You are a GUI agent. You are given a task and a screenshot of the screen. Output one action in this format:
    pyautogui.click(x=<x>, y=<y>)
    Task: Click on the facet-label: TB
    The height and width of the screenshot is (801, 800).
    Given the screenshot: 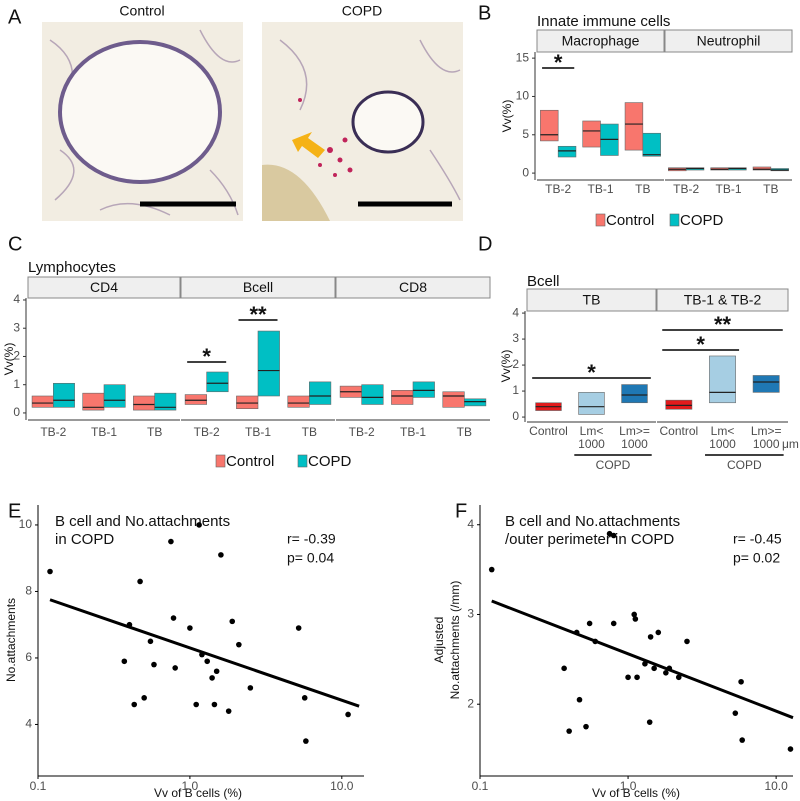 What is the action you would take?
    pyautogui.click(x=592, y=300)
    